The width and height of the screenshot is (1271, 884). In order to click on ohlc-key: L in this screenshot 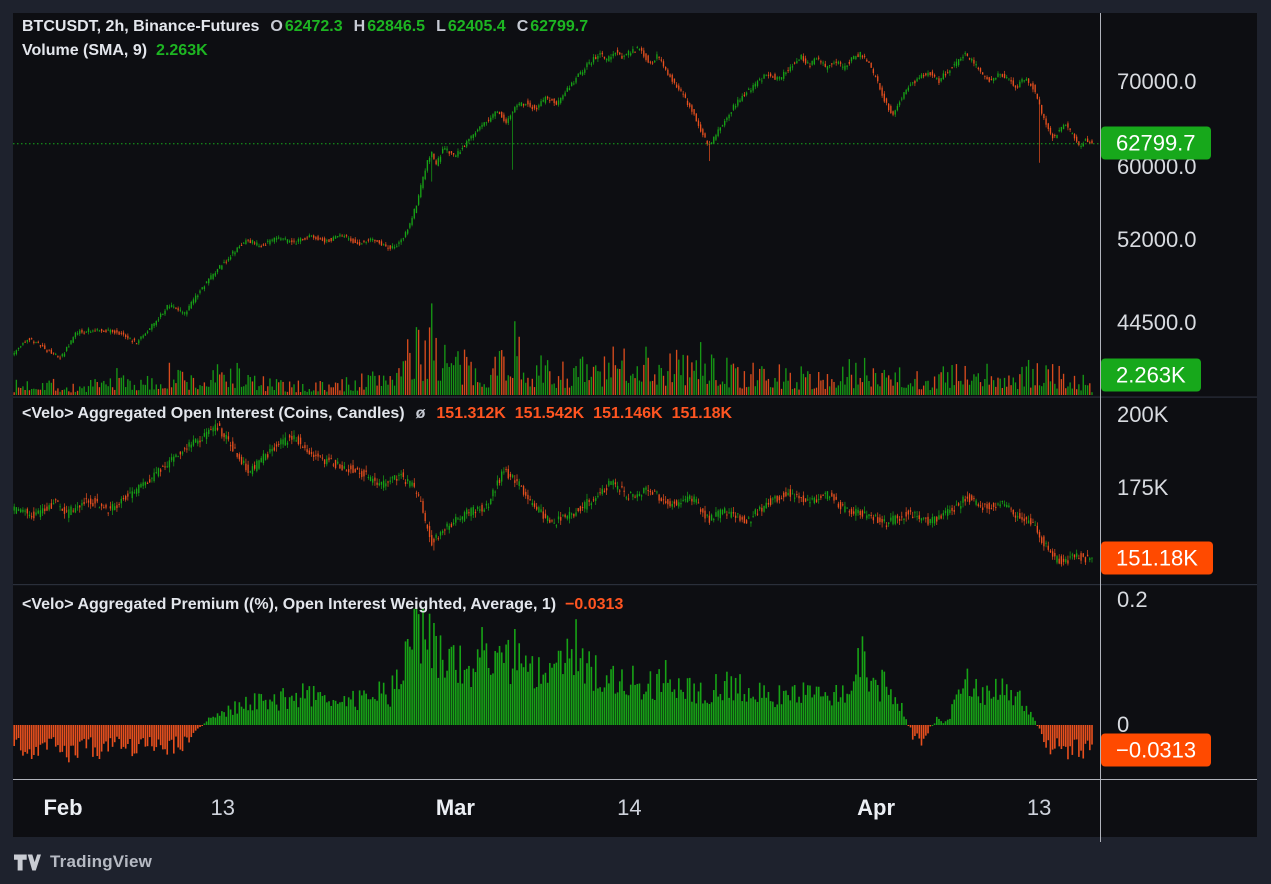, I will do `click(441, 26)`.